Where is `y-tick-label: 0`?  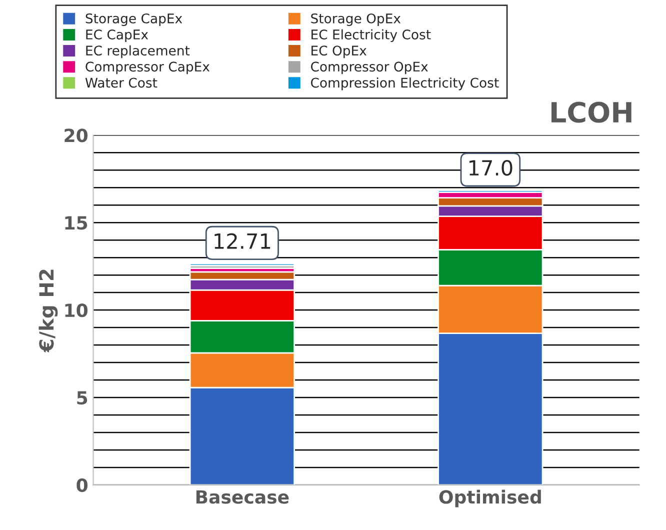
y-tick-label: 0 is located at coordinates (82, 485).